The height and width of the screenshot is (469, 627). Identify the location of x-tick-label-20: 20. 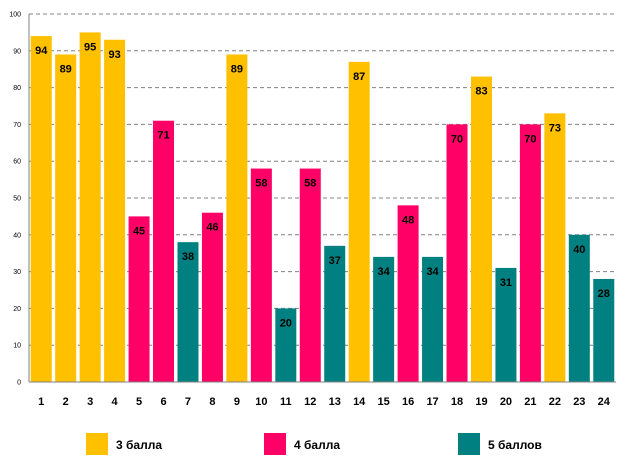
(506, 402).